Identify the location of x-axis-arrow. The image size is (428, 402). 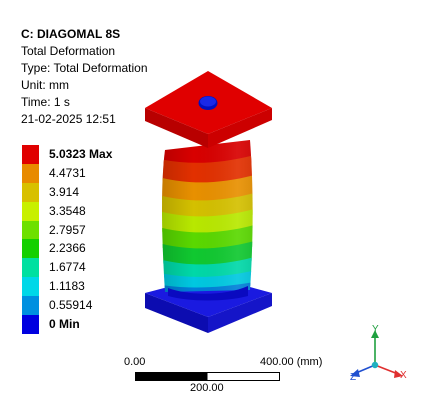
(398, 374).